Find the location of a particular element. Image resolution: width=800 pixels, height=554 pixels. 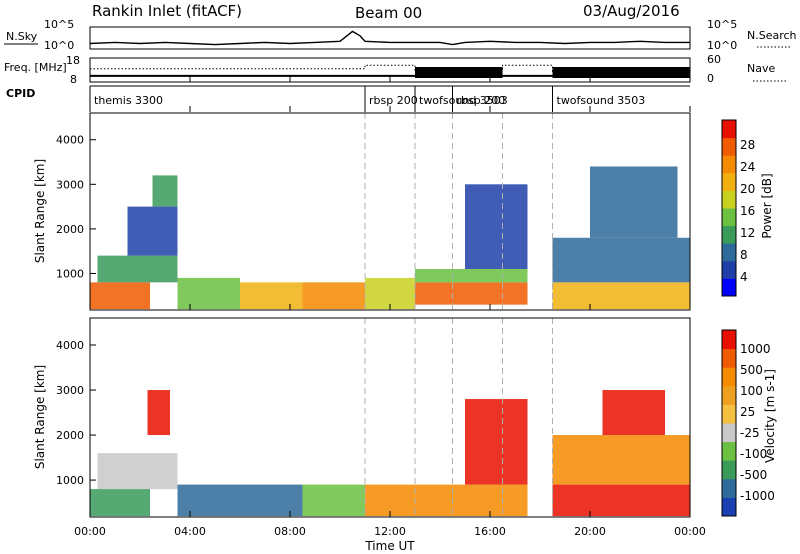

x-axis-label: Time UT is located at coordinates (389, 546).